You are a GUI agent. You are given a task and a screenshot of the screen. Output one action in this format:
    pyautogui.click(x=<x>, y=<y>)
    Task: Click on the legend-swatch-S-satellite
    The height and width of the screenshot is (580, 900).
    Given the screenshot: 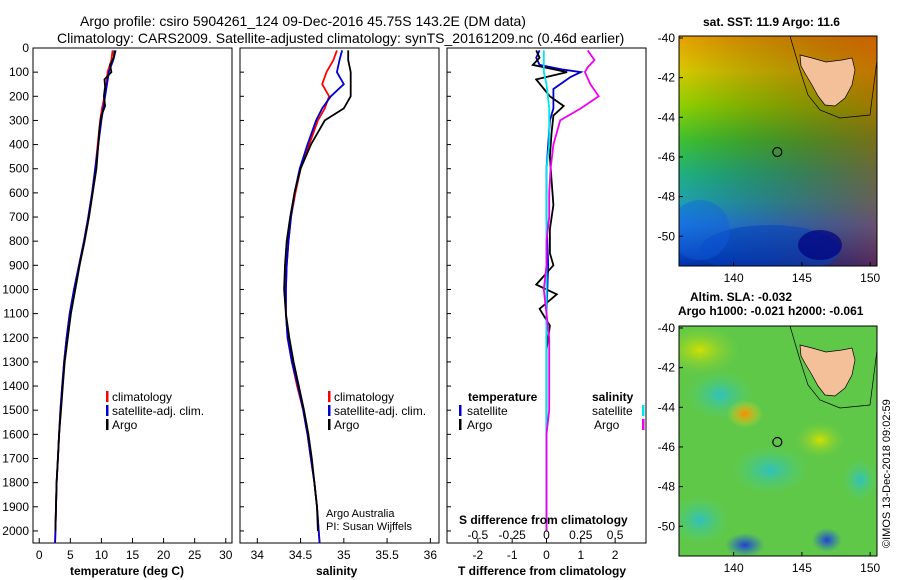 What is the action you would take?
    pyautogui.click(x=643, y=410)
    